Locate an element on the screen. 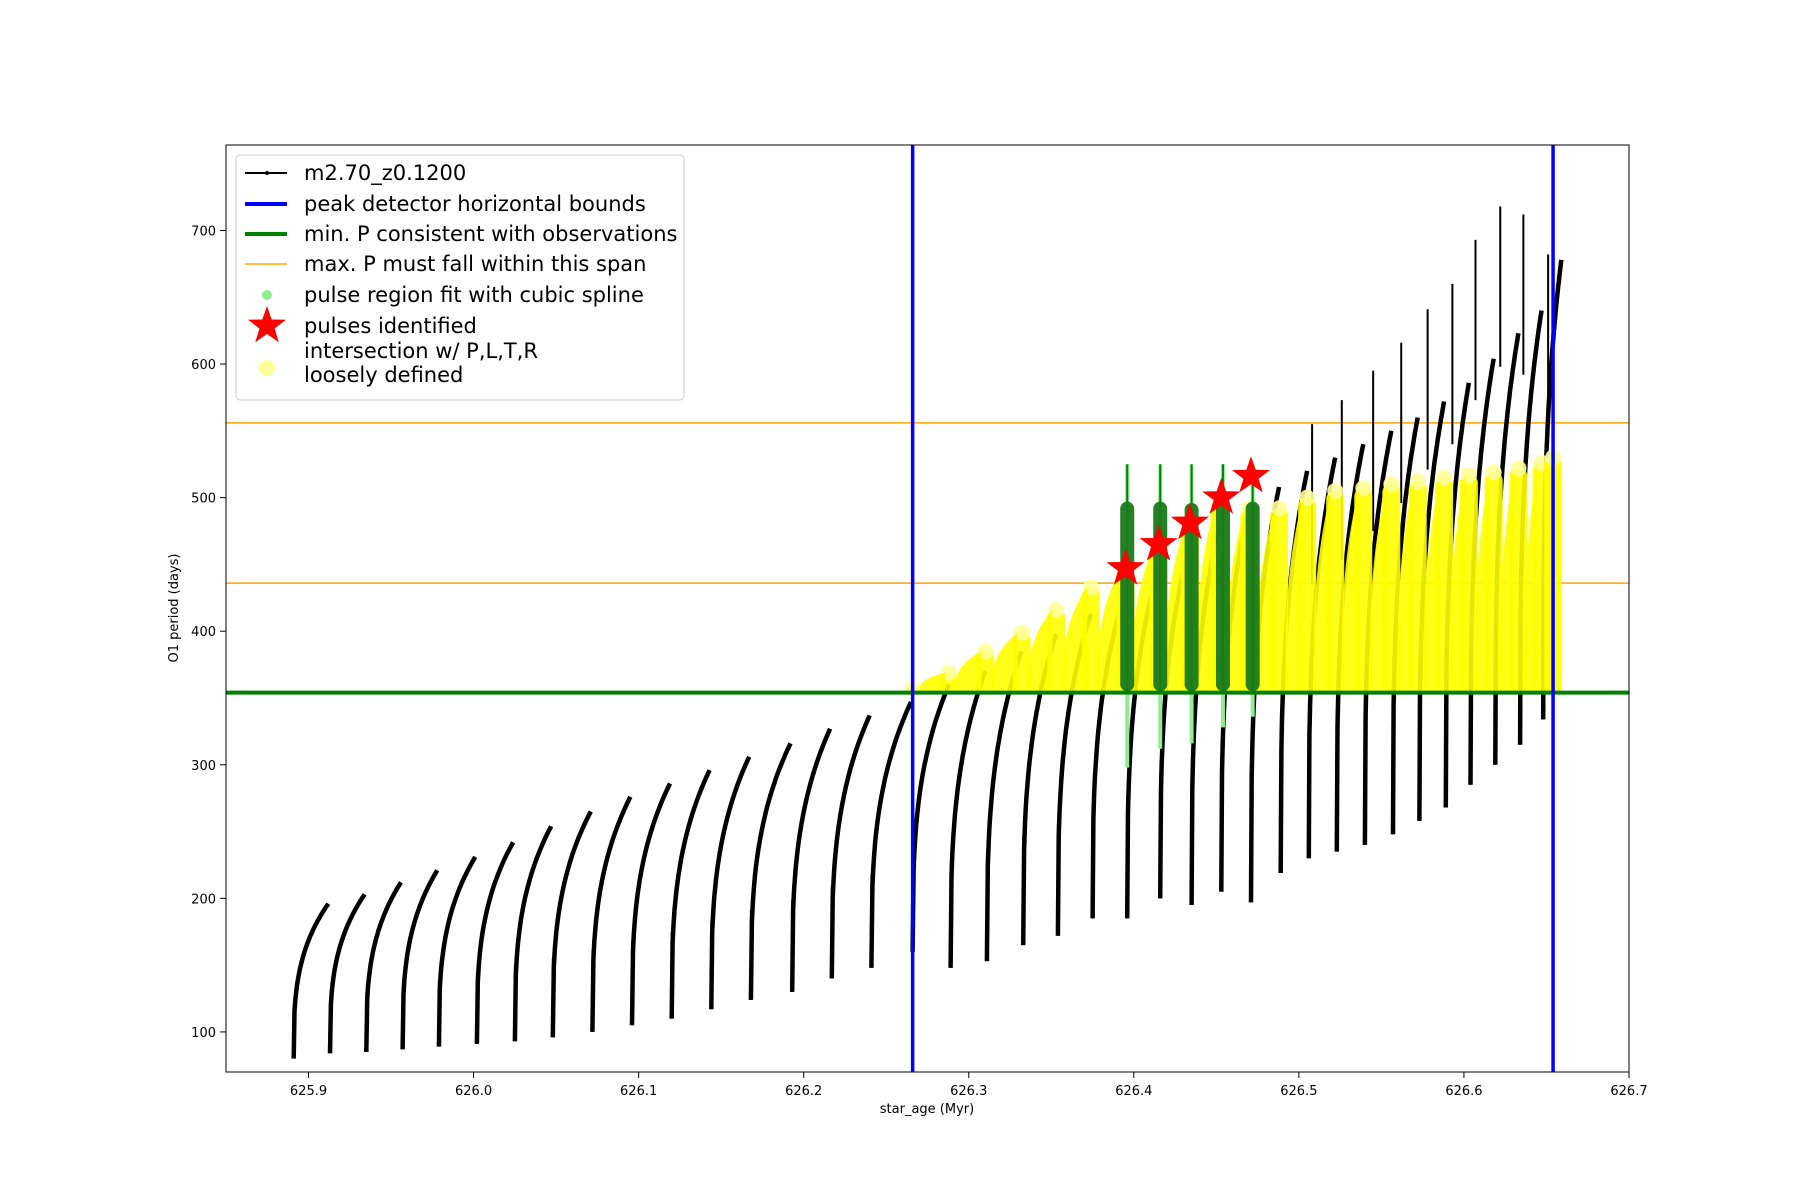 The height and width of the screenshot is (1200, 1800). y-tick-label: 700 is located at coordinates (203, 231).